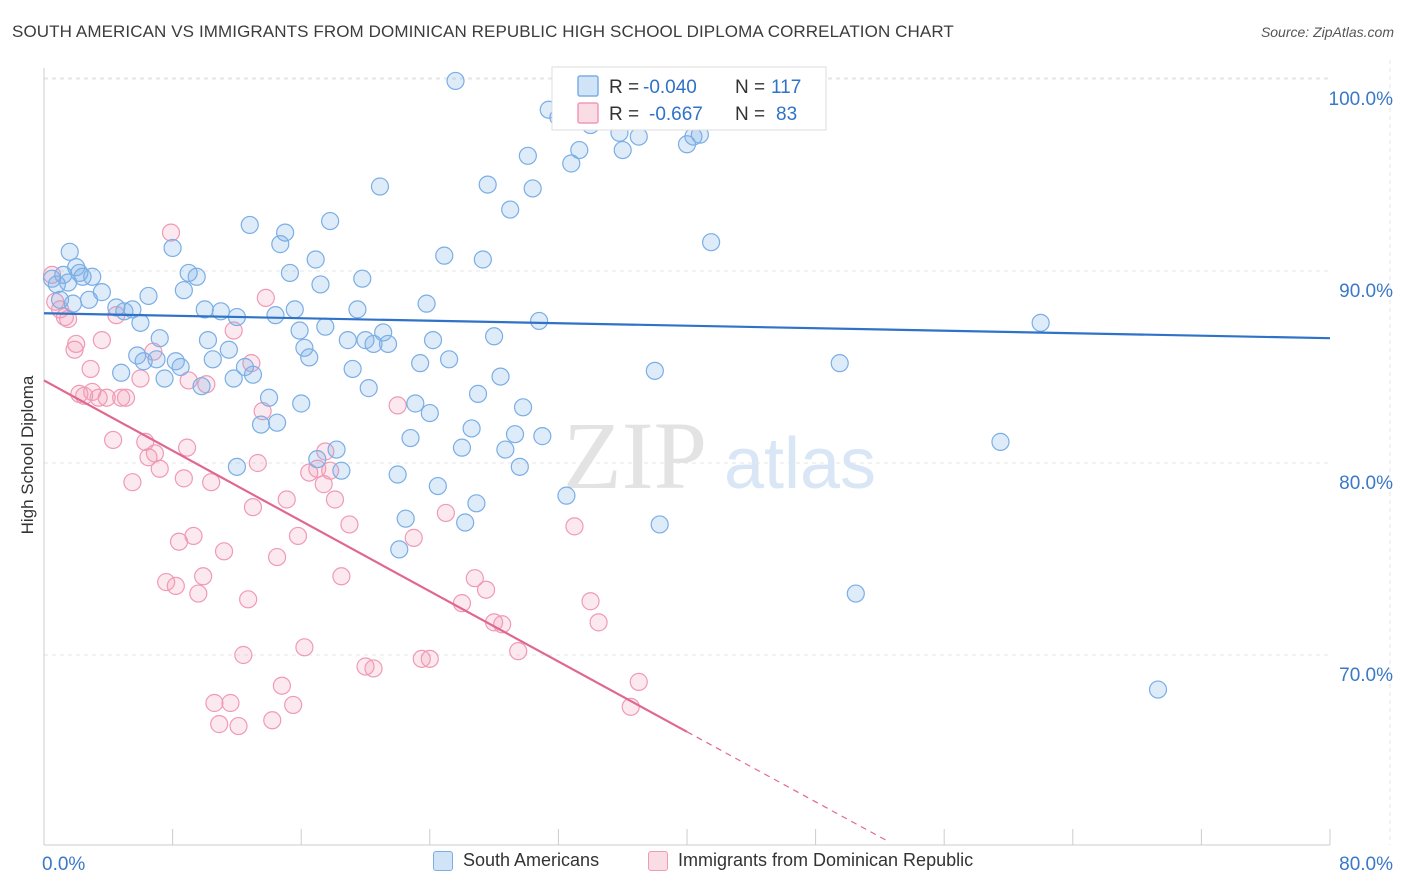 Image resolution: width=1406 pixels, height=892 pixels. I want to click on legend-label: South Americans, so click(531, 860).